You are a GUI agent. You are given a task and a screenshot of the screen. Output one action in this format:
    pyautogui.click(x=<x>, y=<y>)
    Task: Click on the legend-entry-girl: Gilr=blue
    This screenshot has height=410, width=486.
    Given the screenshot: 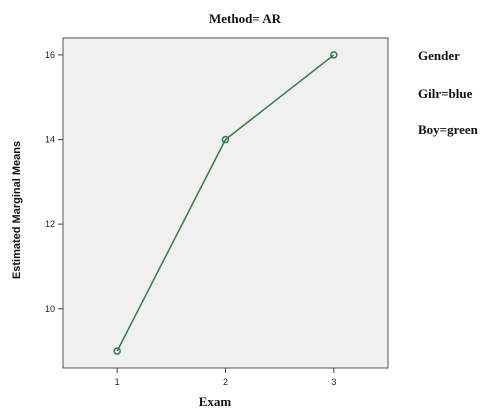 What is the action you would take?
    pyautogui.click(x=445, y=93)
    